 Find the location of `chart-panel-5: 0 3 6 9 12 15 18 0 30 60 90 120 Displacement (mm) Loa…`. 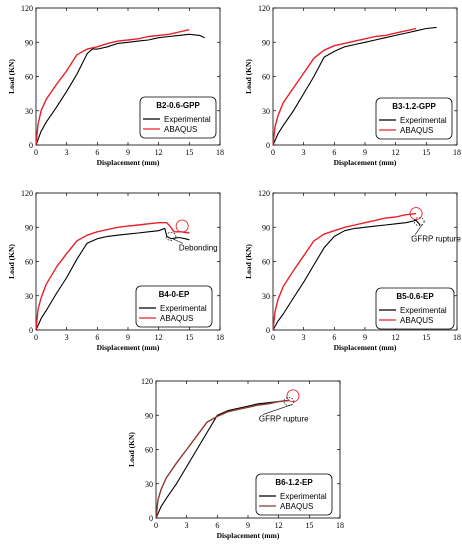

chart-panel-5: 0 3 6 9 12 15 18 0 30 60 90 120 Displacement (mm) Loa… is located at coordinates (235, 458).